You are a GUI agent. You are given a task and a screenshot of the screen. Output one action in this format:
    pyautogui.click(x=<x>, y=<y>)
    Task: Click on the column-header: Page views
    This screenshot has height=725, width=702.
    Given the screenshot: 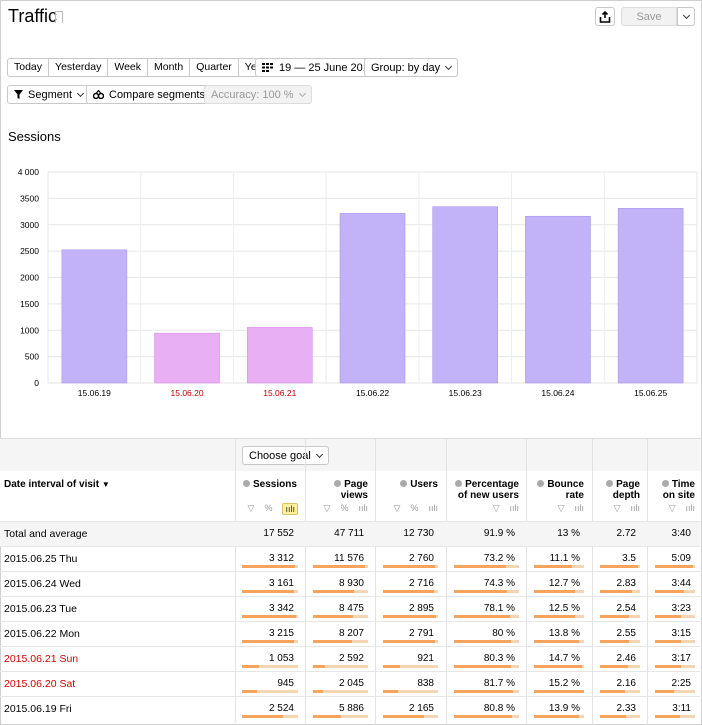 What is the action you would take?
    pyautogui.click(x=351, y=490)
    